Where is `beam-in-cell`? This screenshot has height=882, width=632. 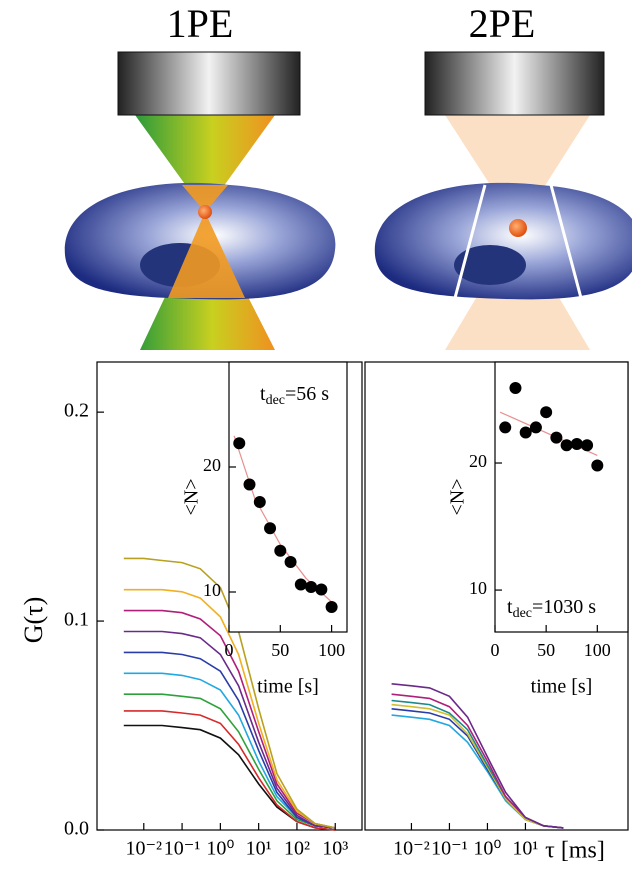
beam-in-cell is located at coordinates (206, 241).